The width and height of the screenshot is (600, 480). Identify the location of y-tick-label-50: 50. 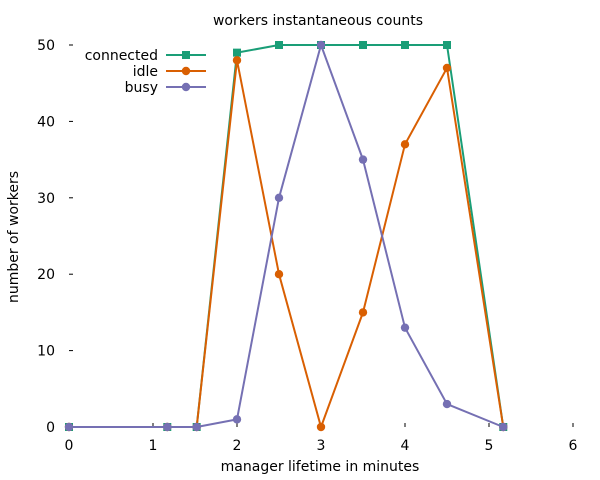
(46, 46).